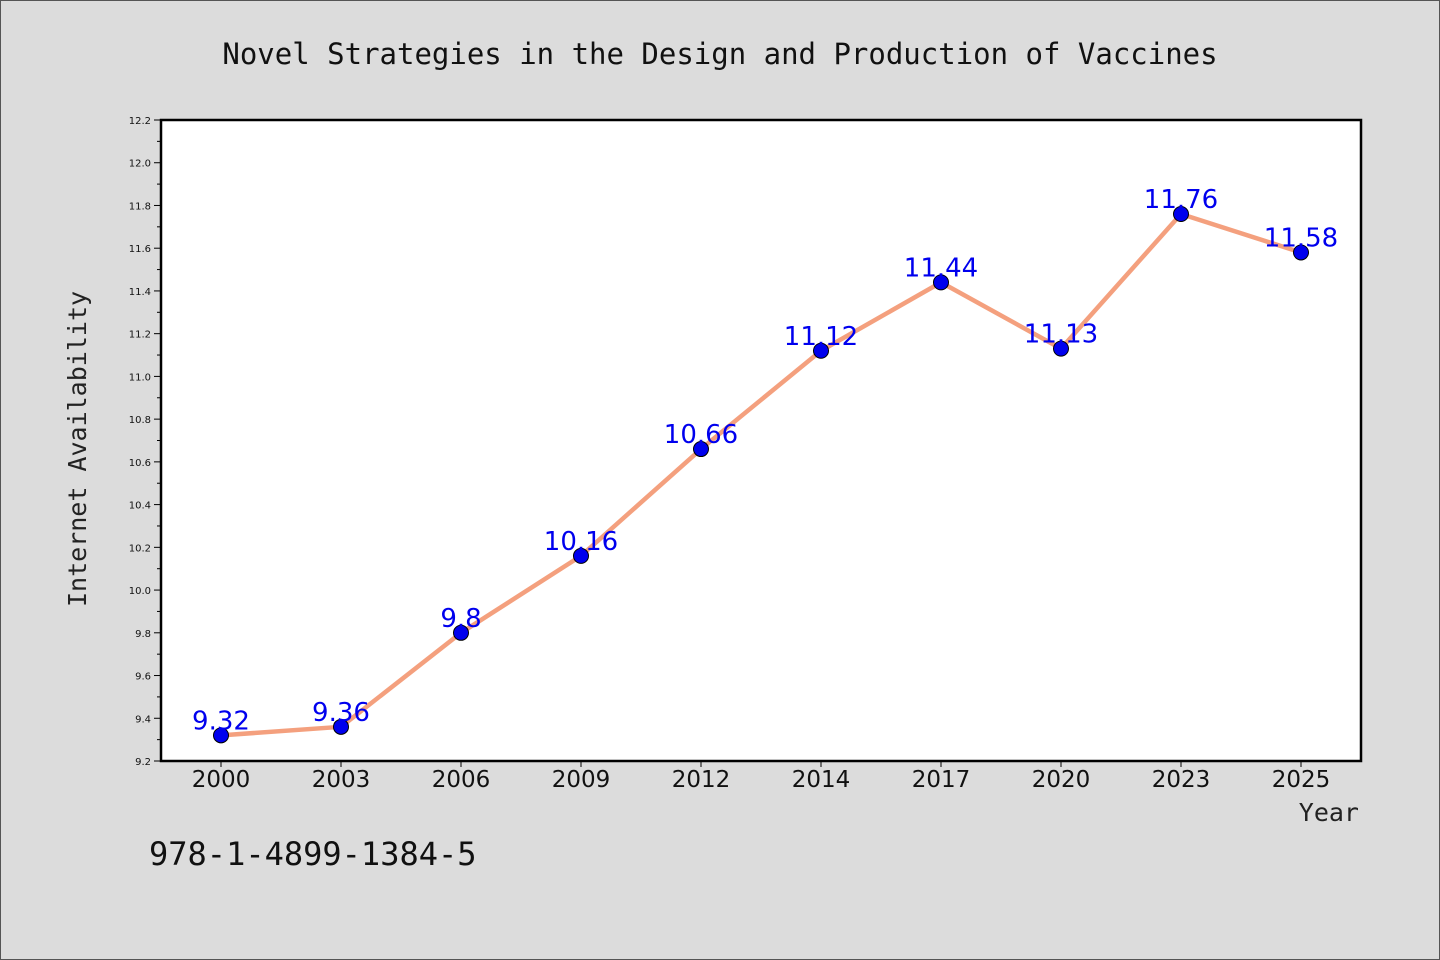 The image size is (1440, 960). I want to click on data-label: 10.66, so click(701, 435).